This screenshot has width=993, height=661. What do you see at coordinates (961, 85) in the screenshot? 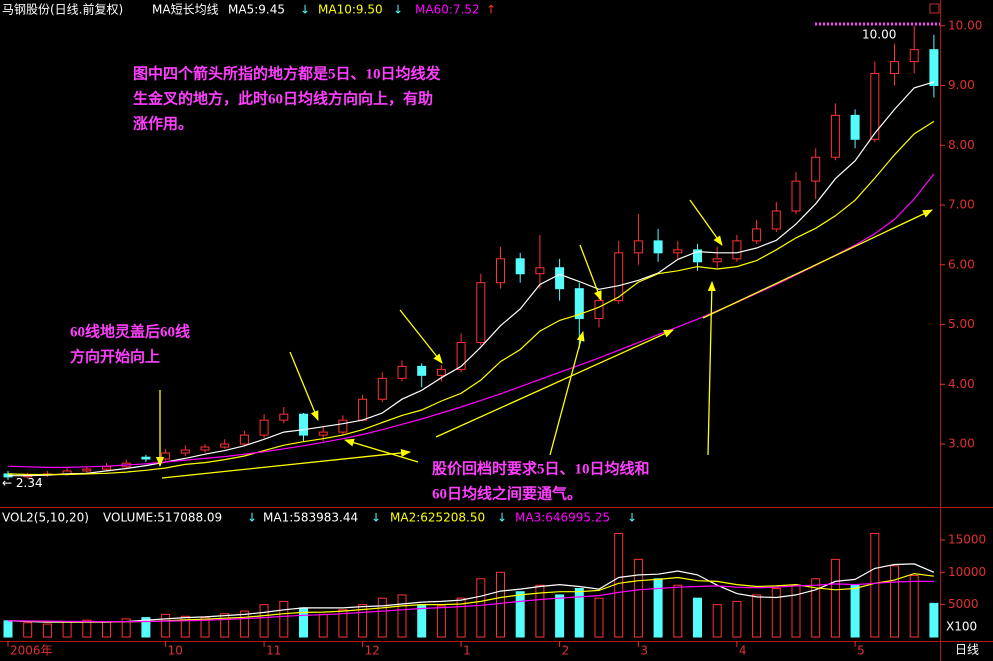
I see `y-tick-label: 9.00` at bounding box center [961, 85].